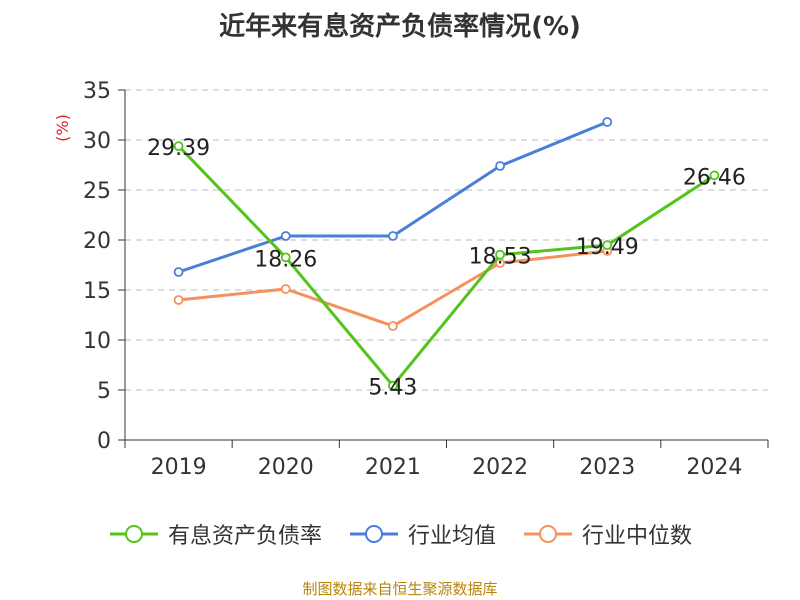 This screenshot has width=800, height=600. I want to click on data-label: 29.39, so click(178, 148).